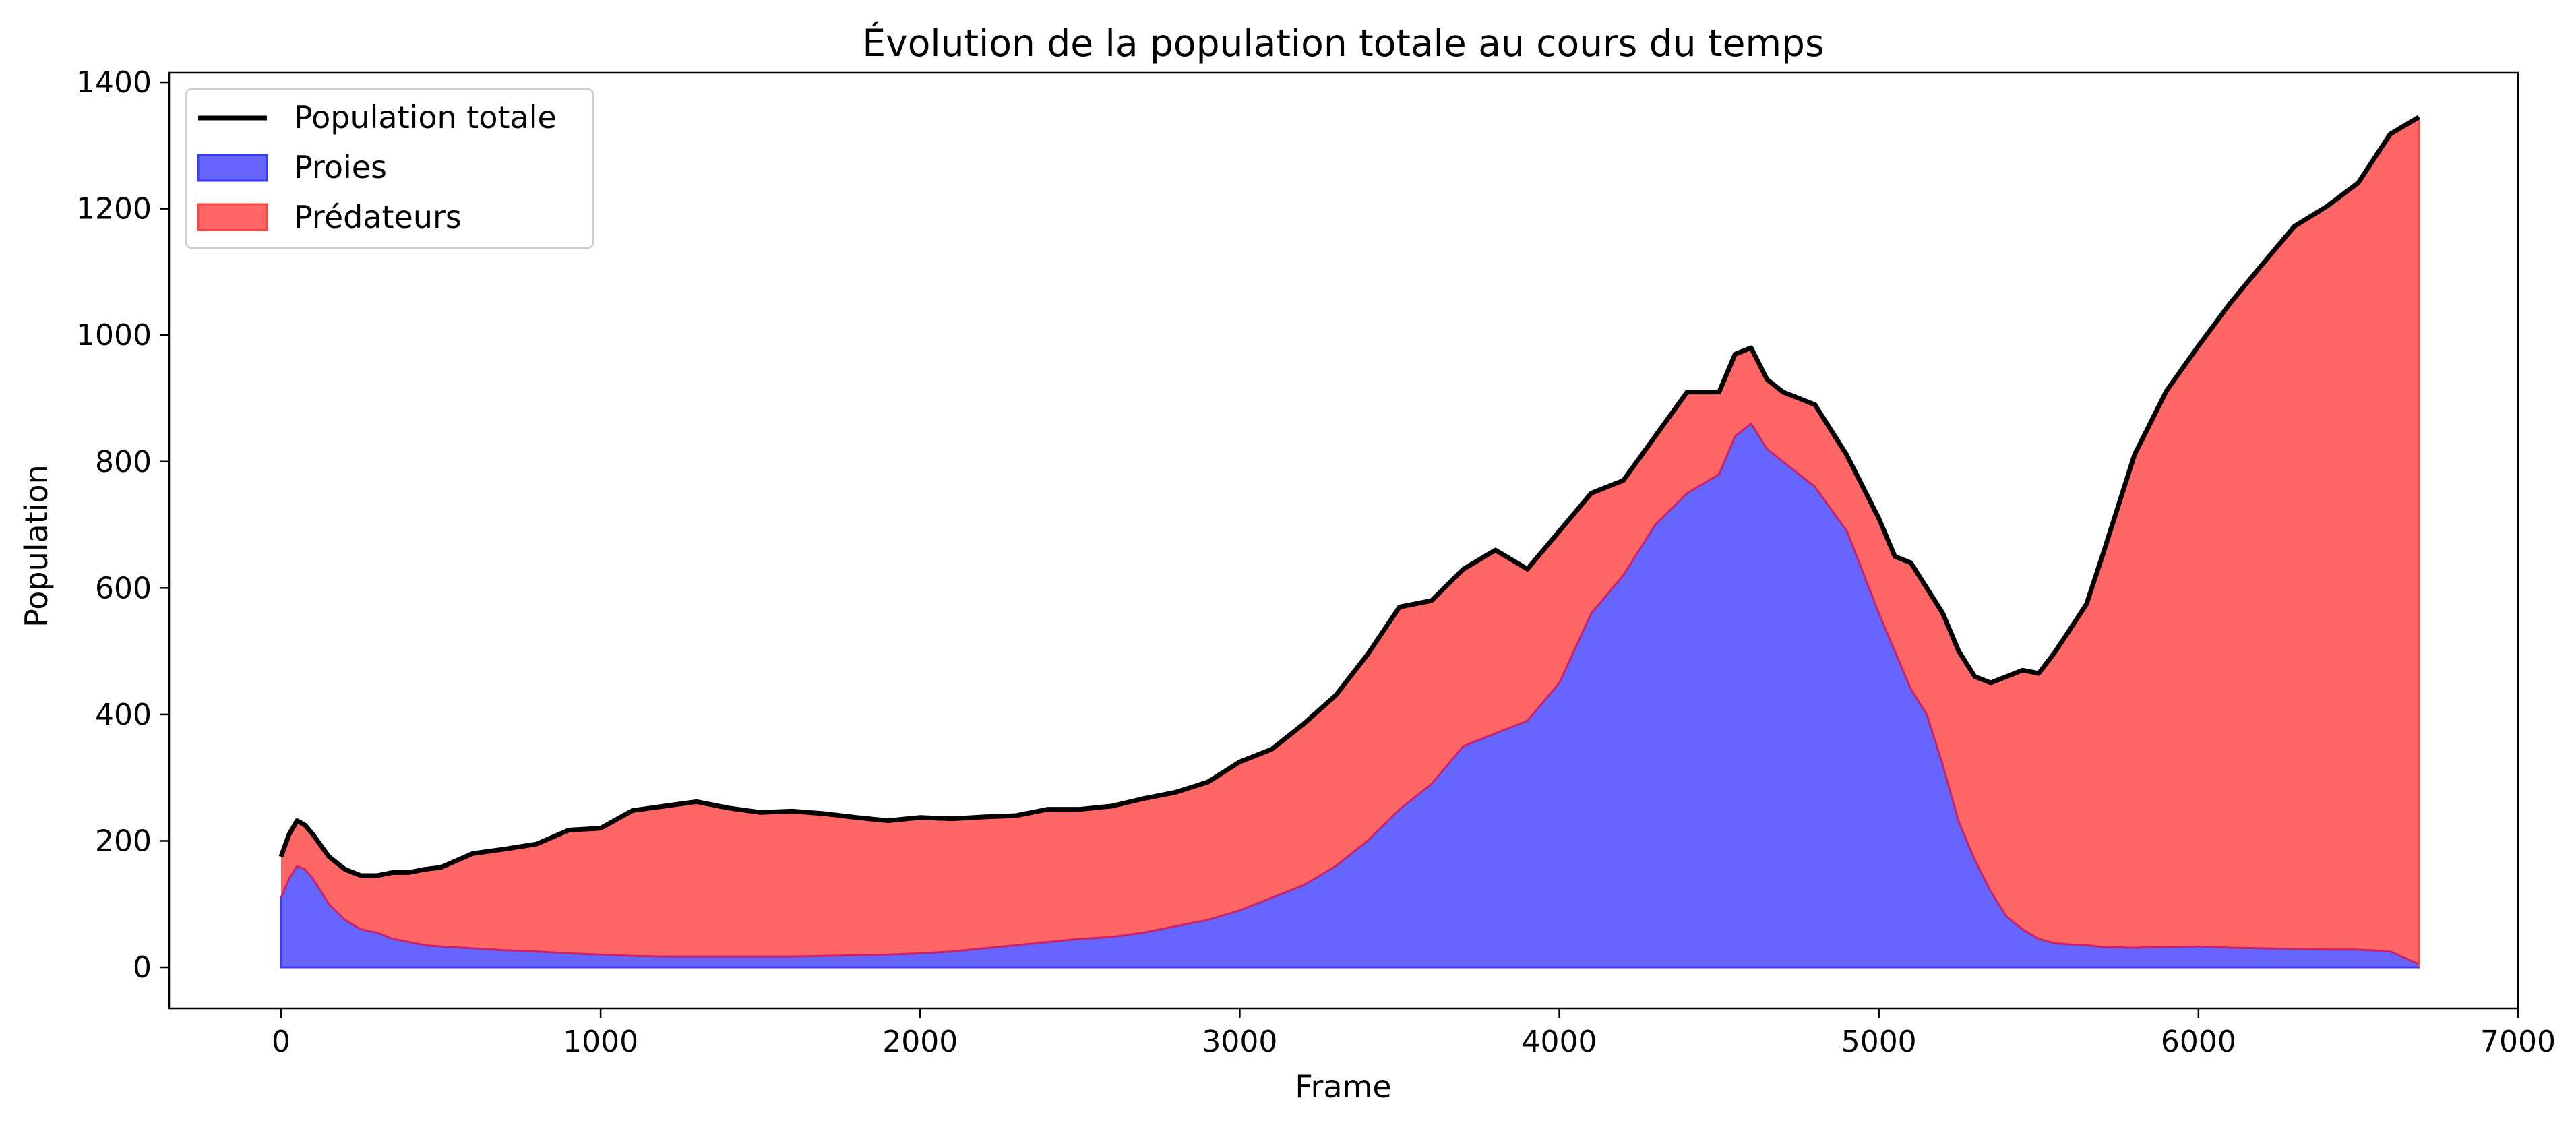  What do you see at coordinates (2199, 1042) in the screenshot?
I see `x-tick-label: 6000` at bounding box center [2199, 1042].